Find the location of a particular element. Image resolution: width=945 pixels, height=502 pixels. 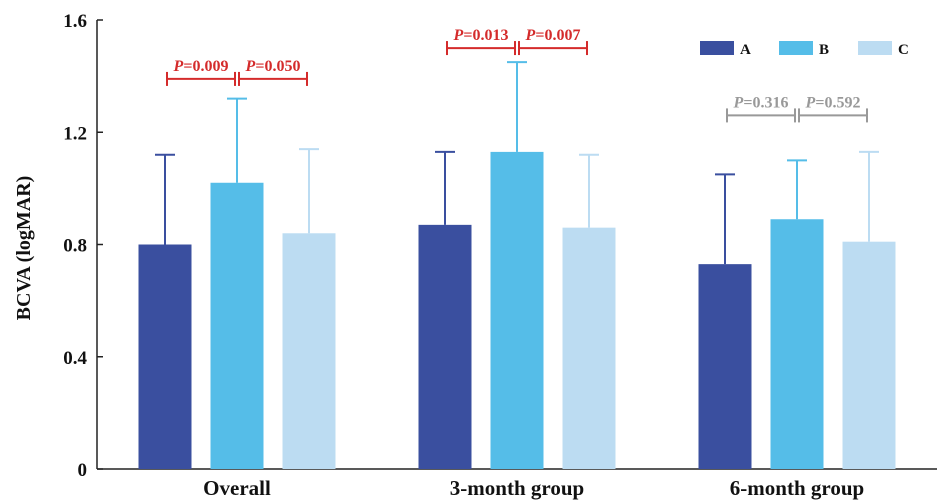

legend-label: B is located at coordinates (824, 50).